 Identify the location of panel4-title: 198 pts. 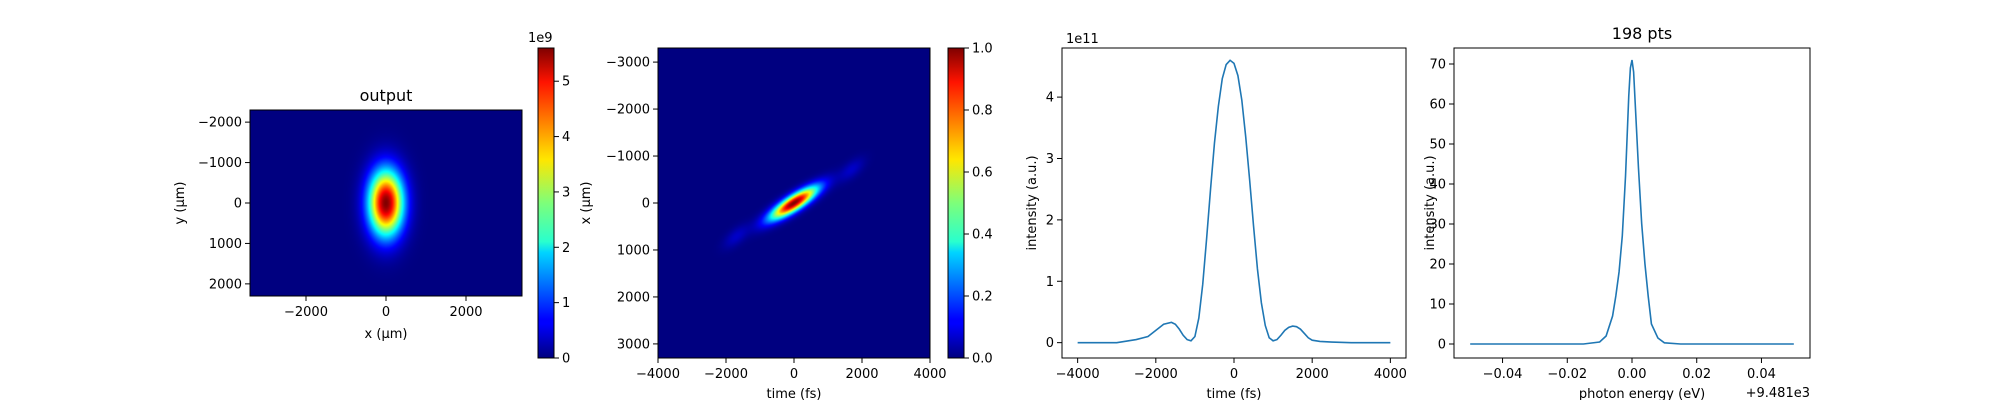
(1642, 33).